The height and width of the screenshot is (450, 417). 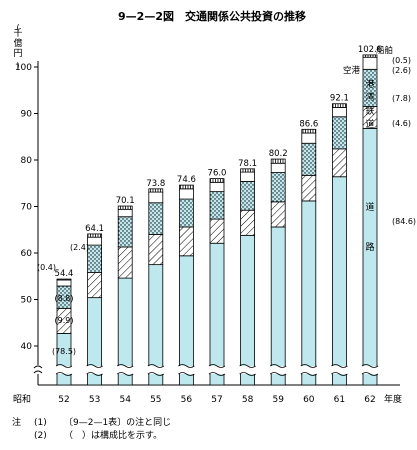 I want to click on series-label-port: 港, so click(x=369, y=84).